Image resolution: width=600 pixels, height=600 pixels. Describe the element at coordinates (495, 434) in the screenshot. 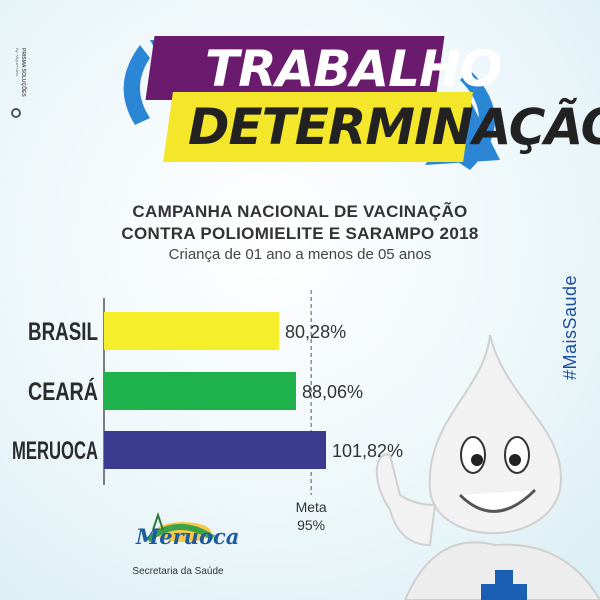

I see `mascot-body` at that location.